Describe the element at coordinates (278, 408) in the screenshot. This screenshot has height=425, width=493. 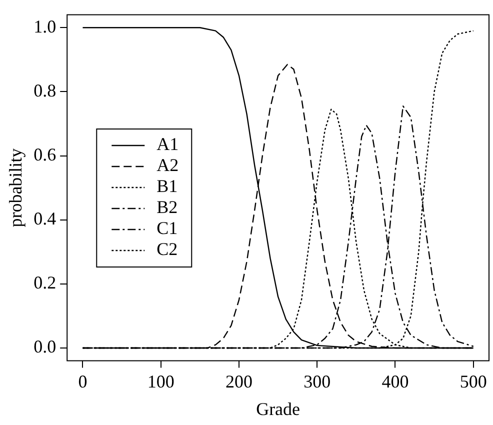
I see `x-axis-title: Grade` at that location.